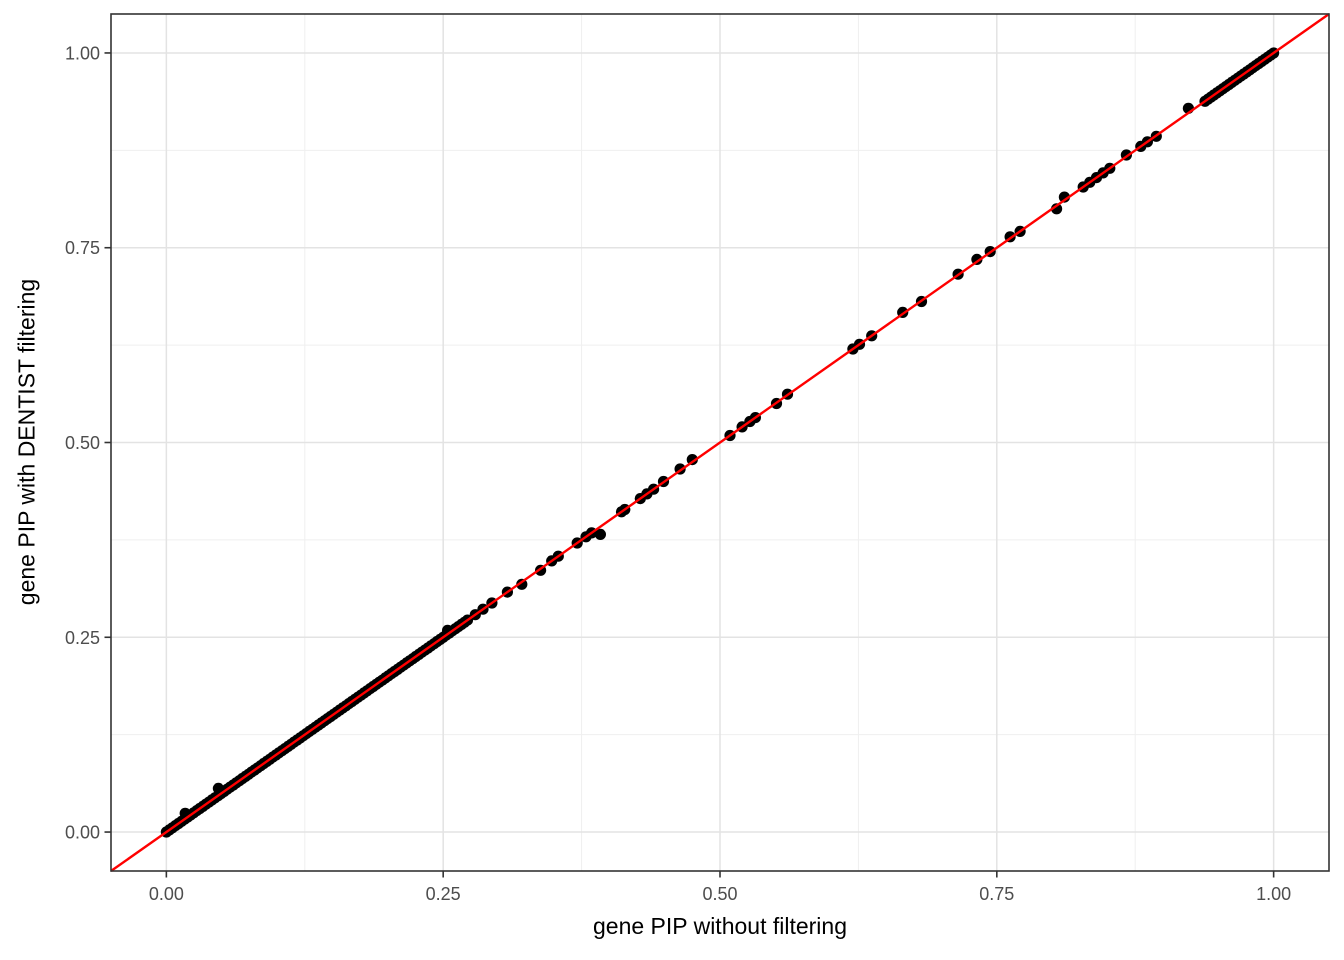 This screenshot has width=1344, height=960. I want to click on y-axis-title: gene PIP with DENTIST filtering, so click(26, 442).